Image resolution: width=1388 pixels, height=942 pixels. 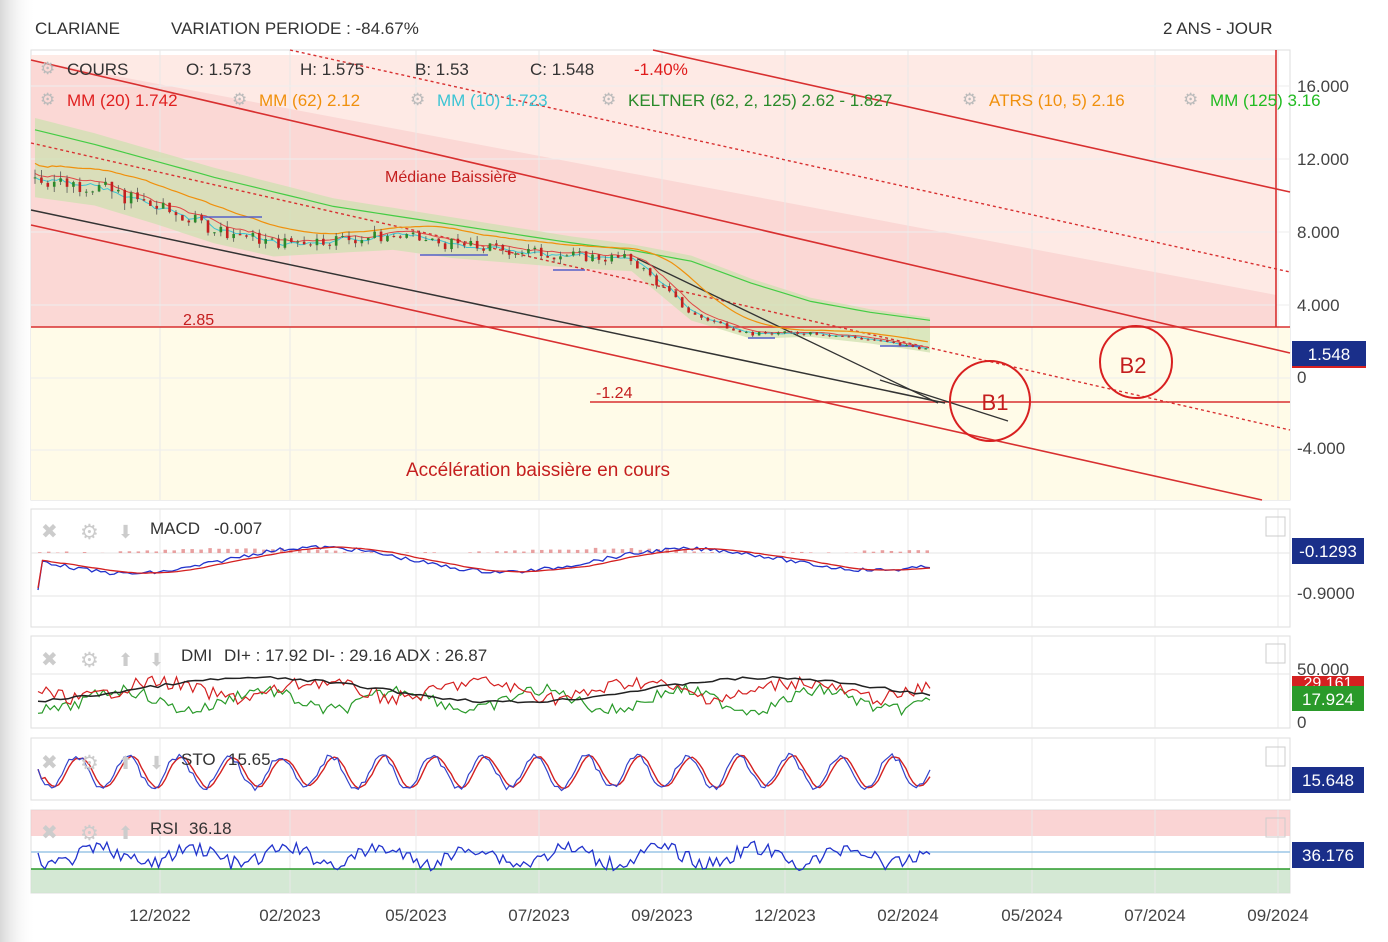 What do you see at coordinates (309, 100) in the screenshot?
I see `legend-indicator-1: MM (62) 2.12` at bounding box center [309, 100].